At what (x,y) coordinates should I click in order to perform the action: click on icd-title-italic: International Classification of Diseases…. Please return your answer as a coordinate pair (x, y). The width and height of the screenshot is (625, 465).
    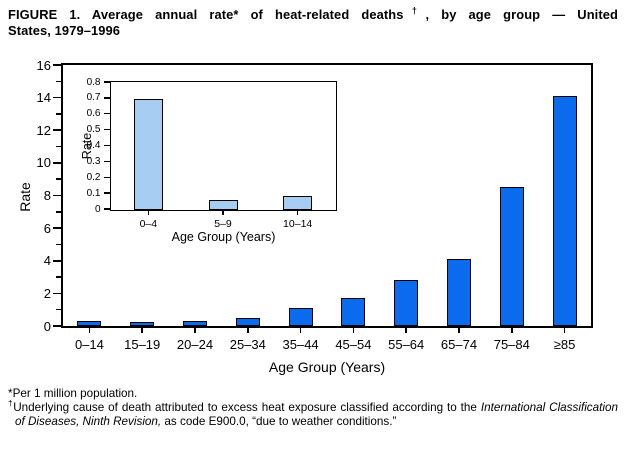
    Looking at the image, I should click on (316, 414).